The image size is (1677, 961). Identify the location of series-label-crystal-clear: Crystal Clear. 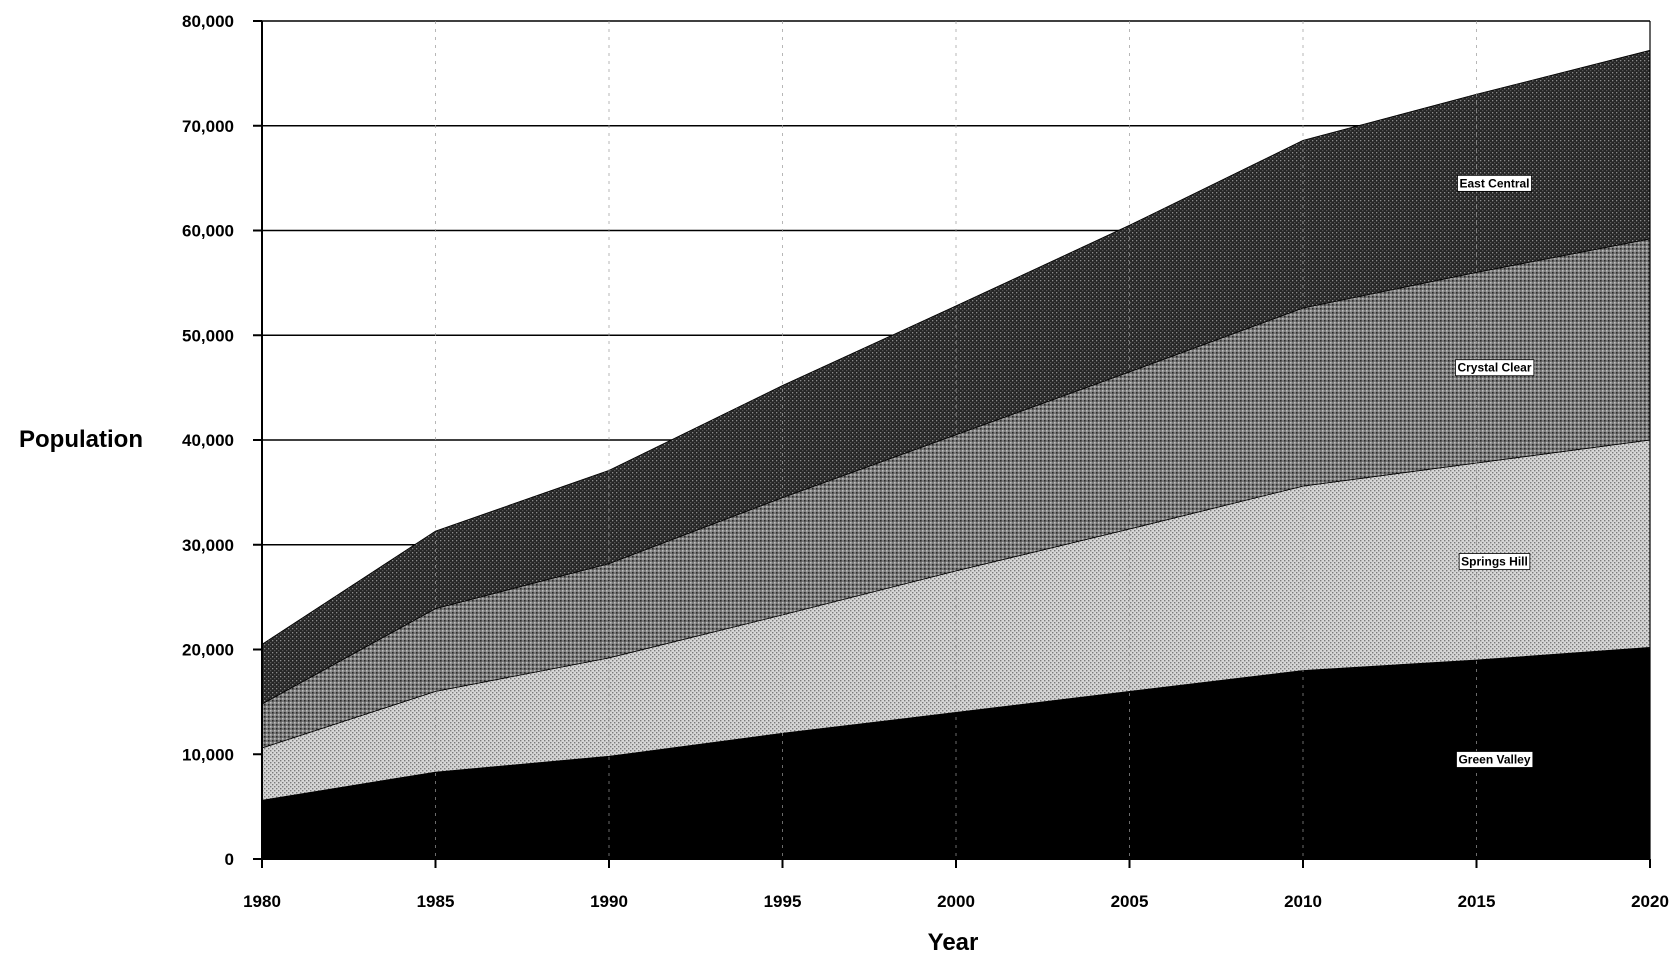
(1495, 368).